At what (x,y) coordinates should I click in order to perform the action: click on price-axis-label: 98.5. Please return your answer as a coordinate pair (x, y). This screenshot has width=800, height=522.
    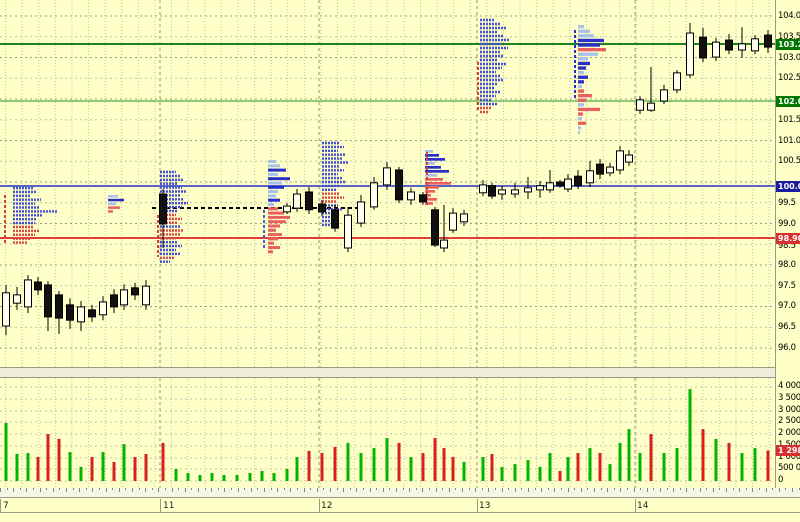
    Looking at the image, I should click on (787, 246).